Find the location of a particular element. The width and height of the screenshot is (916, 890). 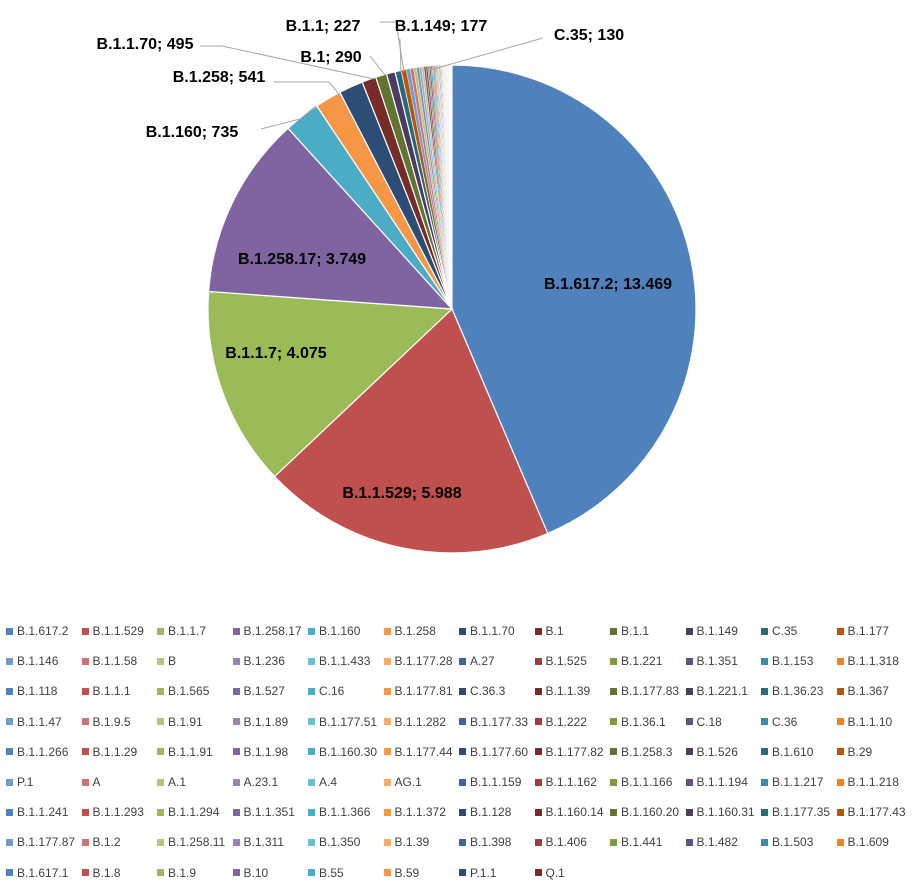

legend-item-c-18: C.18 is located at coordinates (703, 722).